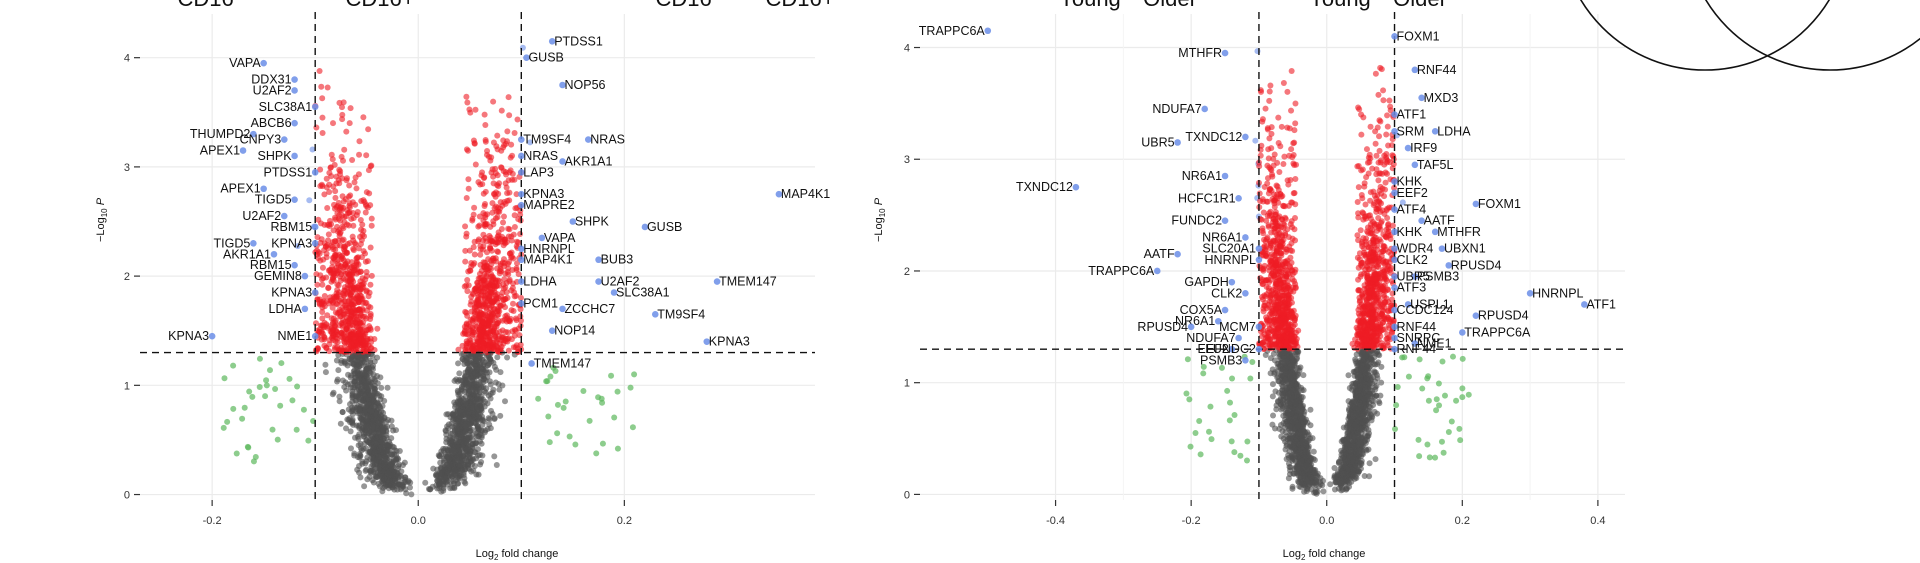 The width and height of the screenshot is (1920, 563). What do you see at coordinates (563, 363) in the screenshot?
I see `gene-label: TMEM147` at bounding box center [563, 363].